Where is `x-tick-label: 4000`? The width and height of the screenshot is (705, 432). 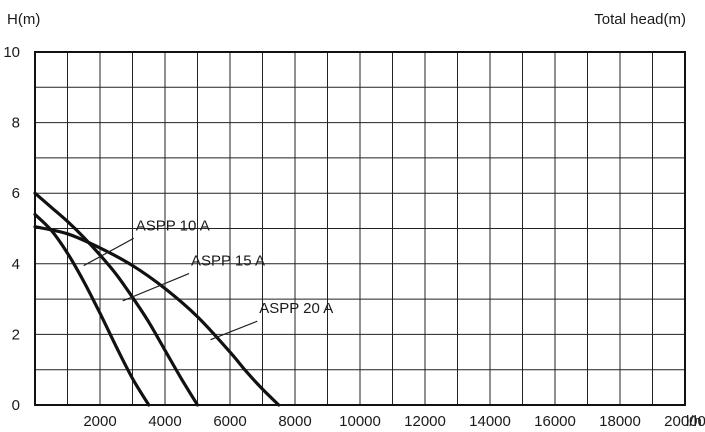 x-tick-label: 4000 is located at coordinates (164, 421).